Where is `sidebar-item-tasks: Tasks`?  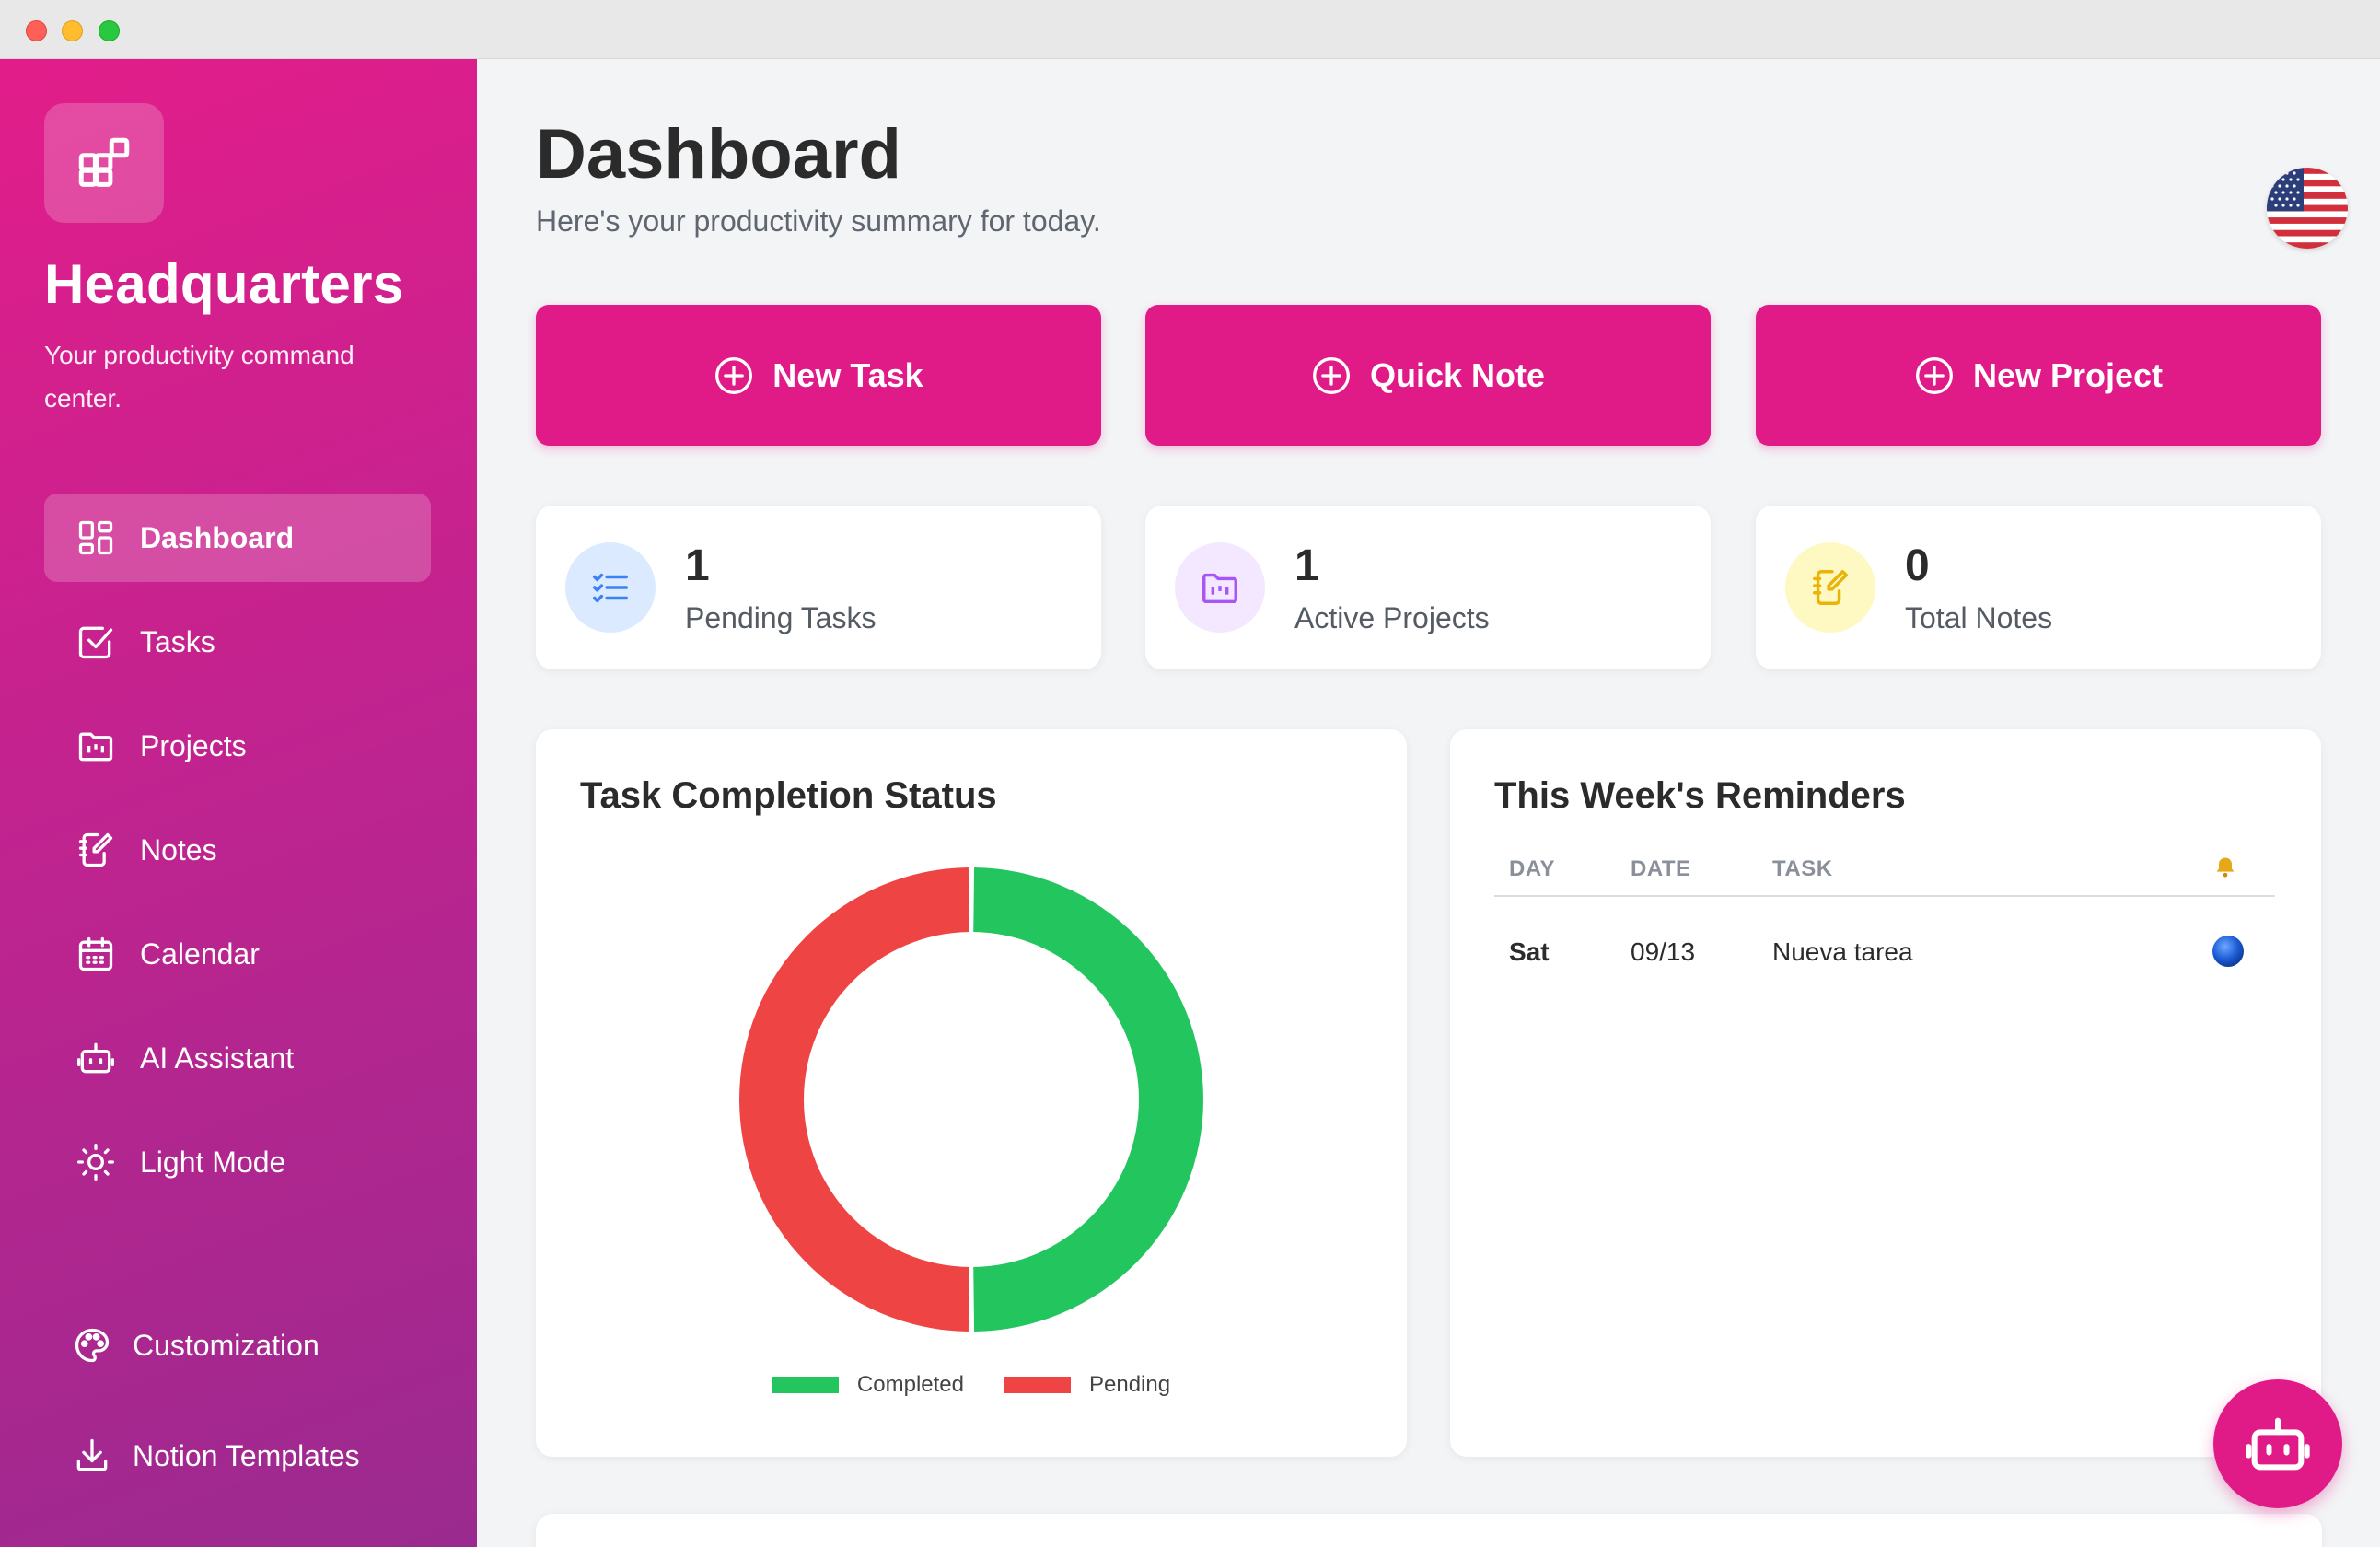 sidebar-item-tasks: Tasks is located at coordinates (237, 642).